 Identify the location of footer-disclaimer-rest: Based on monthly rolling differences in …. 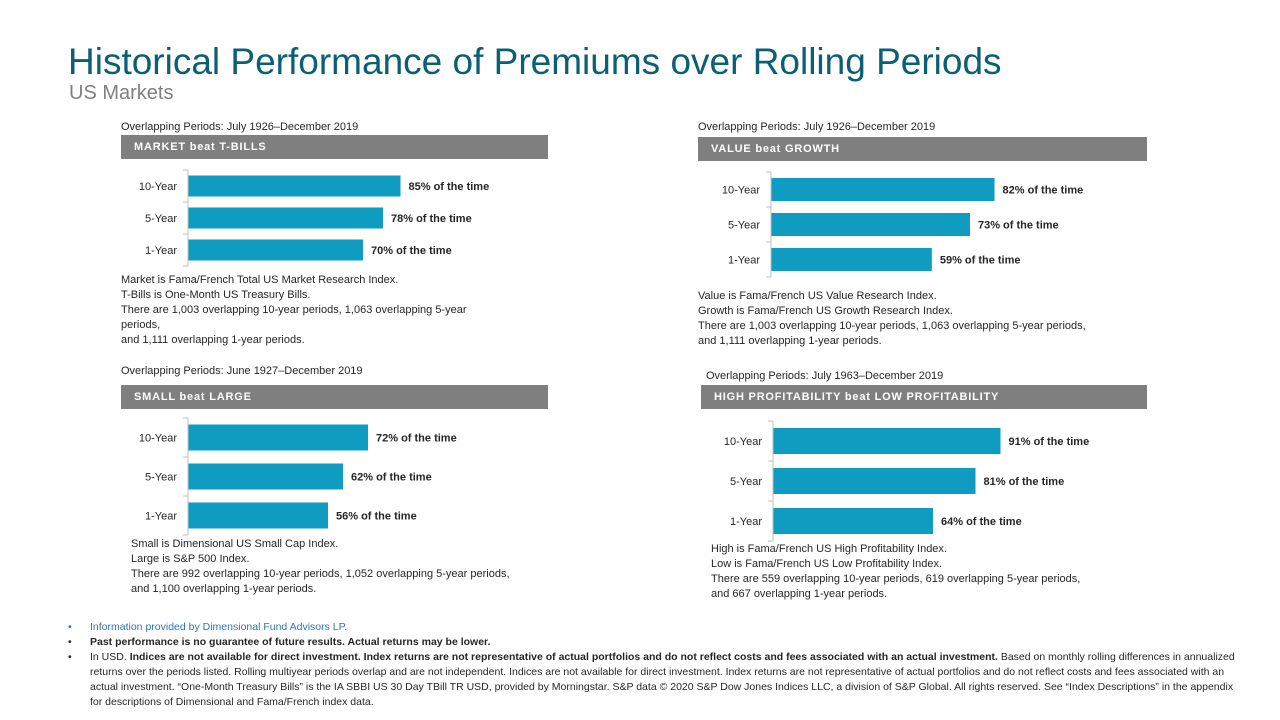
(662, 679).